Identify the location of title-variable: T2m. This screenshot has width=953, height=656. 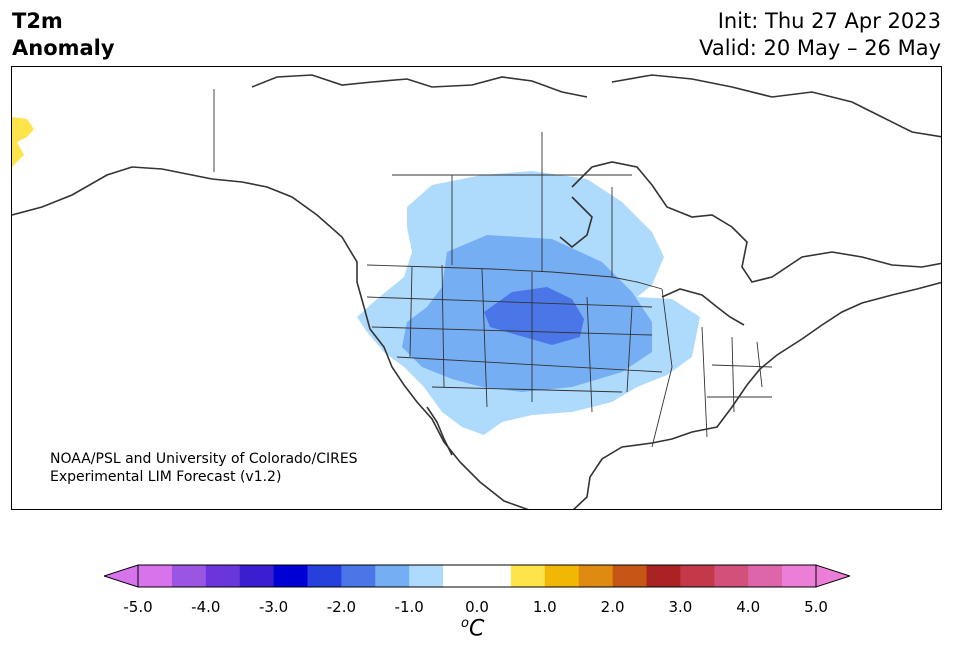
(37, 21).